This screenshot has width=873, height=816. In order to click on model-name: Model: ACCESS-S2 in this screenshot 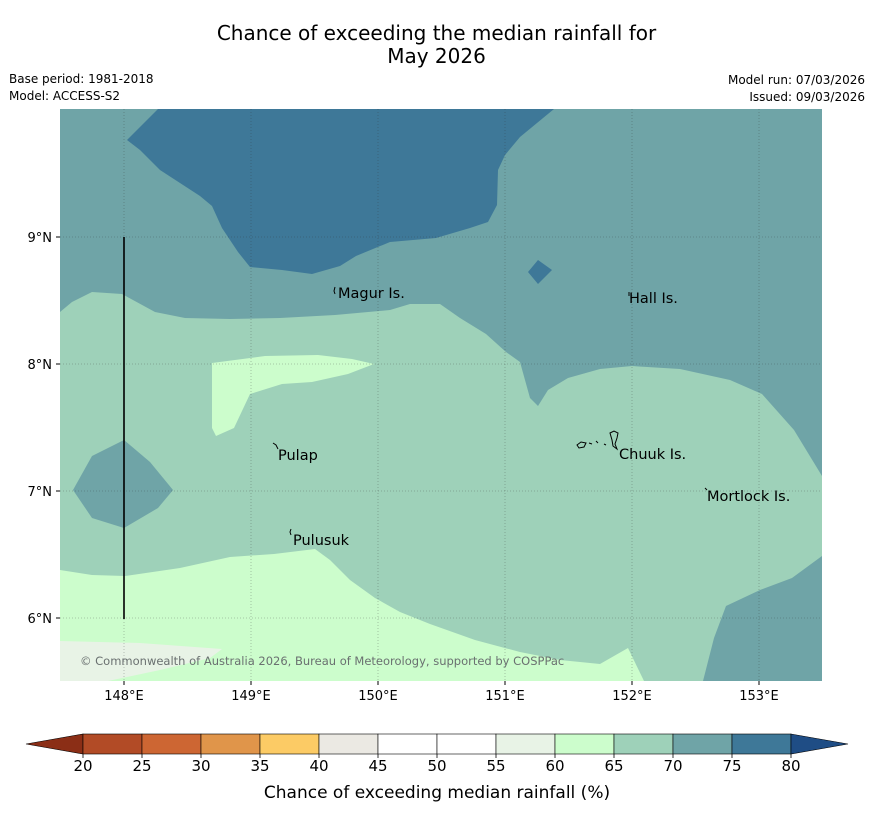, I will do `click(65, 96)`.